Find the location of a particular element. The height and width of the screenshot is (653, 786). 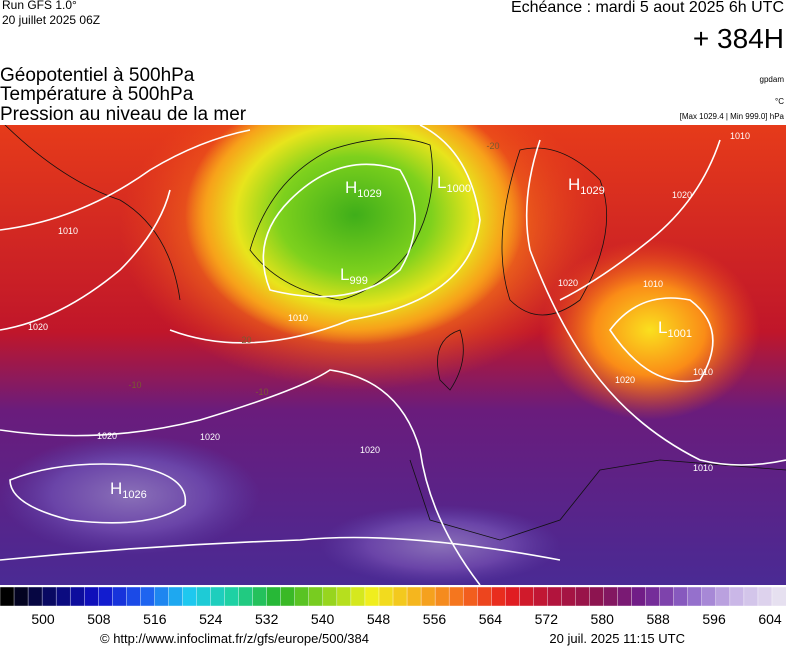

title-line: Pression au niveau de la mer is located at coordinates (123, 114).